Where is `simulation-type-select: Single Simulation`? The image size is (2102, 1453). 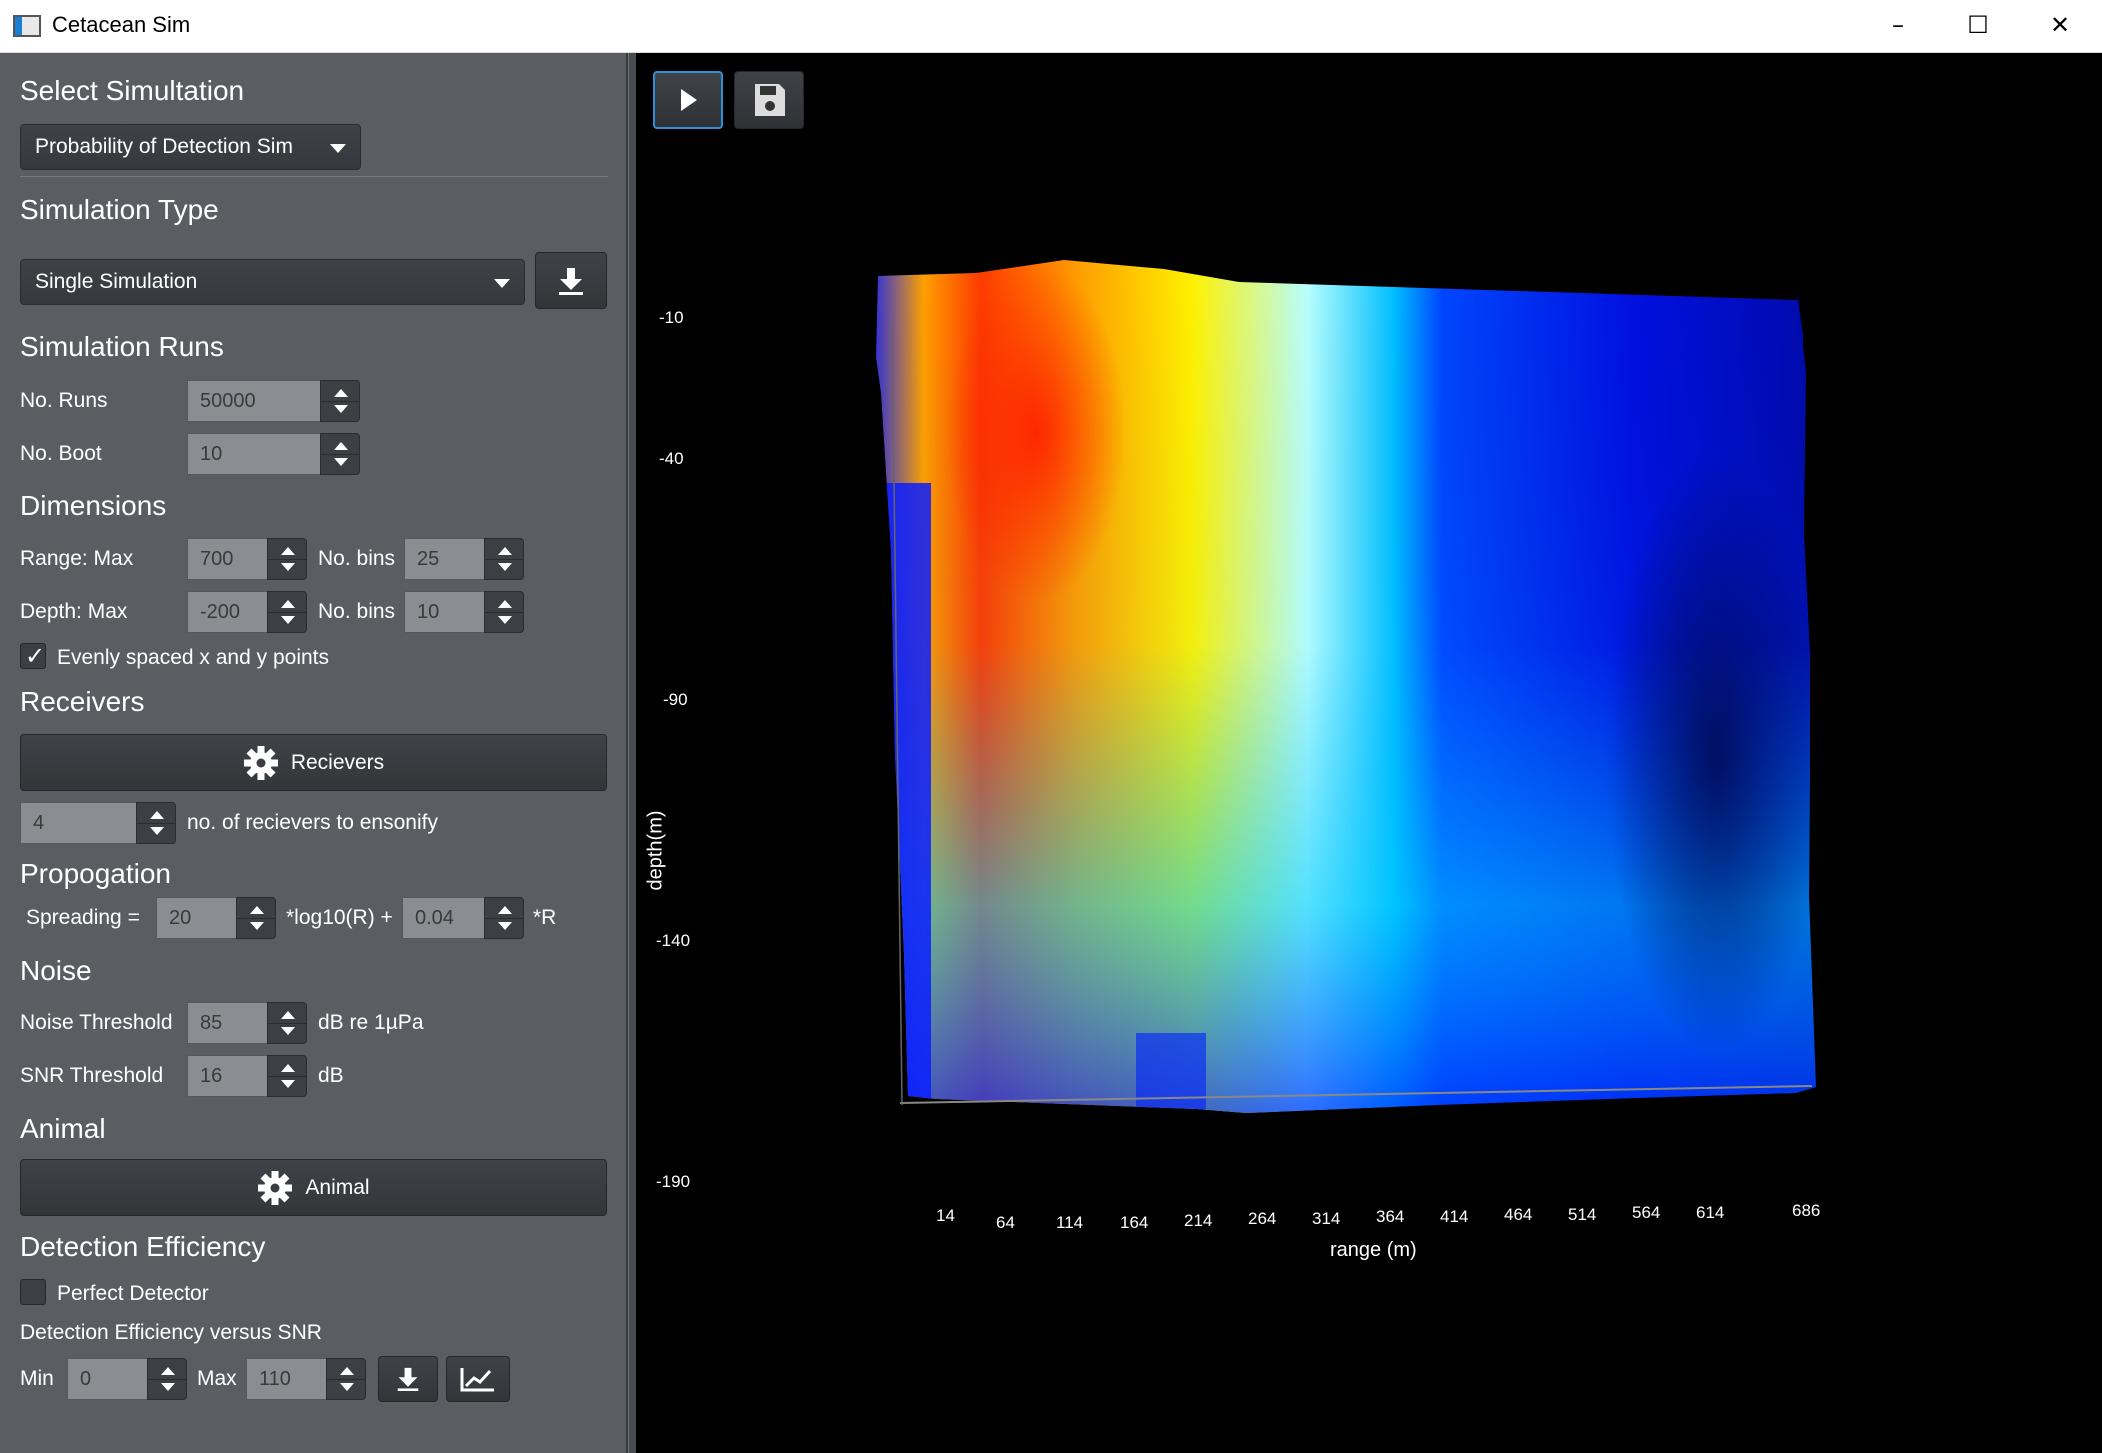
simulation-type-select: Single Simulation is located at coordinates (272, 282).